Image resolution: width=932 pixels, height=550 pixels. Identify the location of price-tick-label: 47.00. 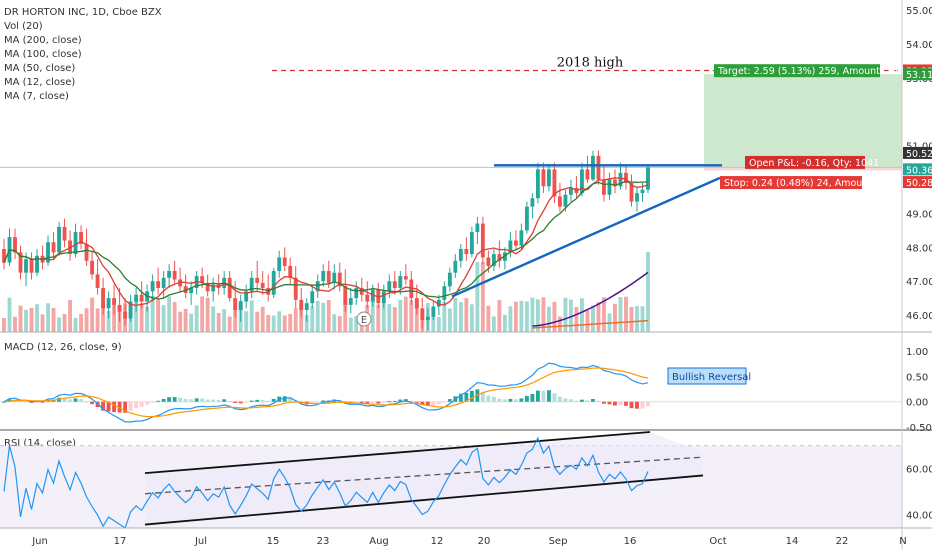
(919, 282).